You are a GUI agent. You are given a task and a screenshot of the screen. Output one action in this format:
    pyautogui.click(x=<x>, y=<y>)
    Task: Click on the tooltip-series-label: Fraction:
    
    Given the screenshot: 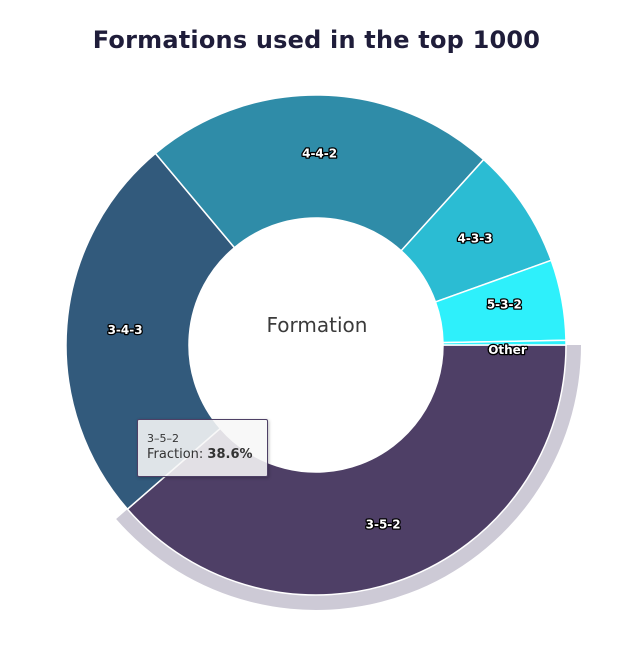 What is the action you would take?
    pyautogui.click(x=175, y=454)
    